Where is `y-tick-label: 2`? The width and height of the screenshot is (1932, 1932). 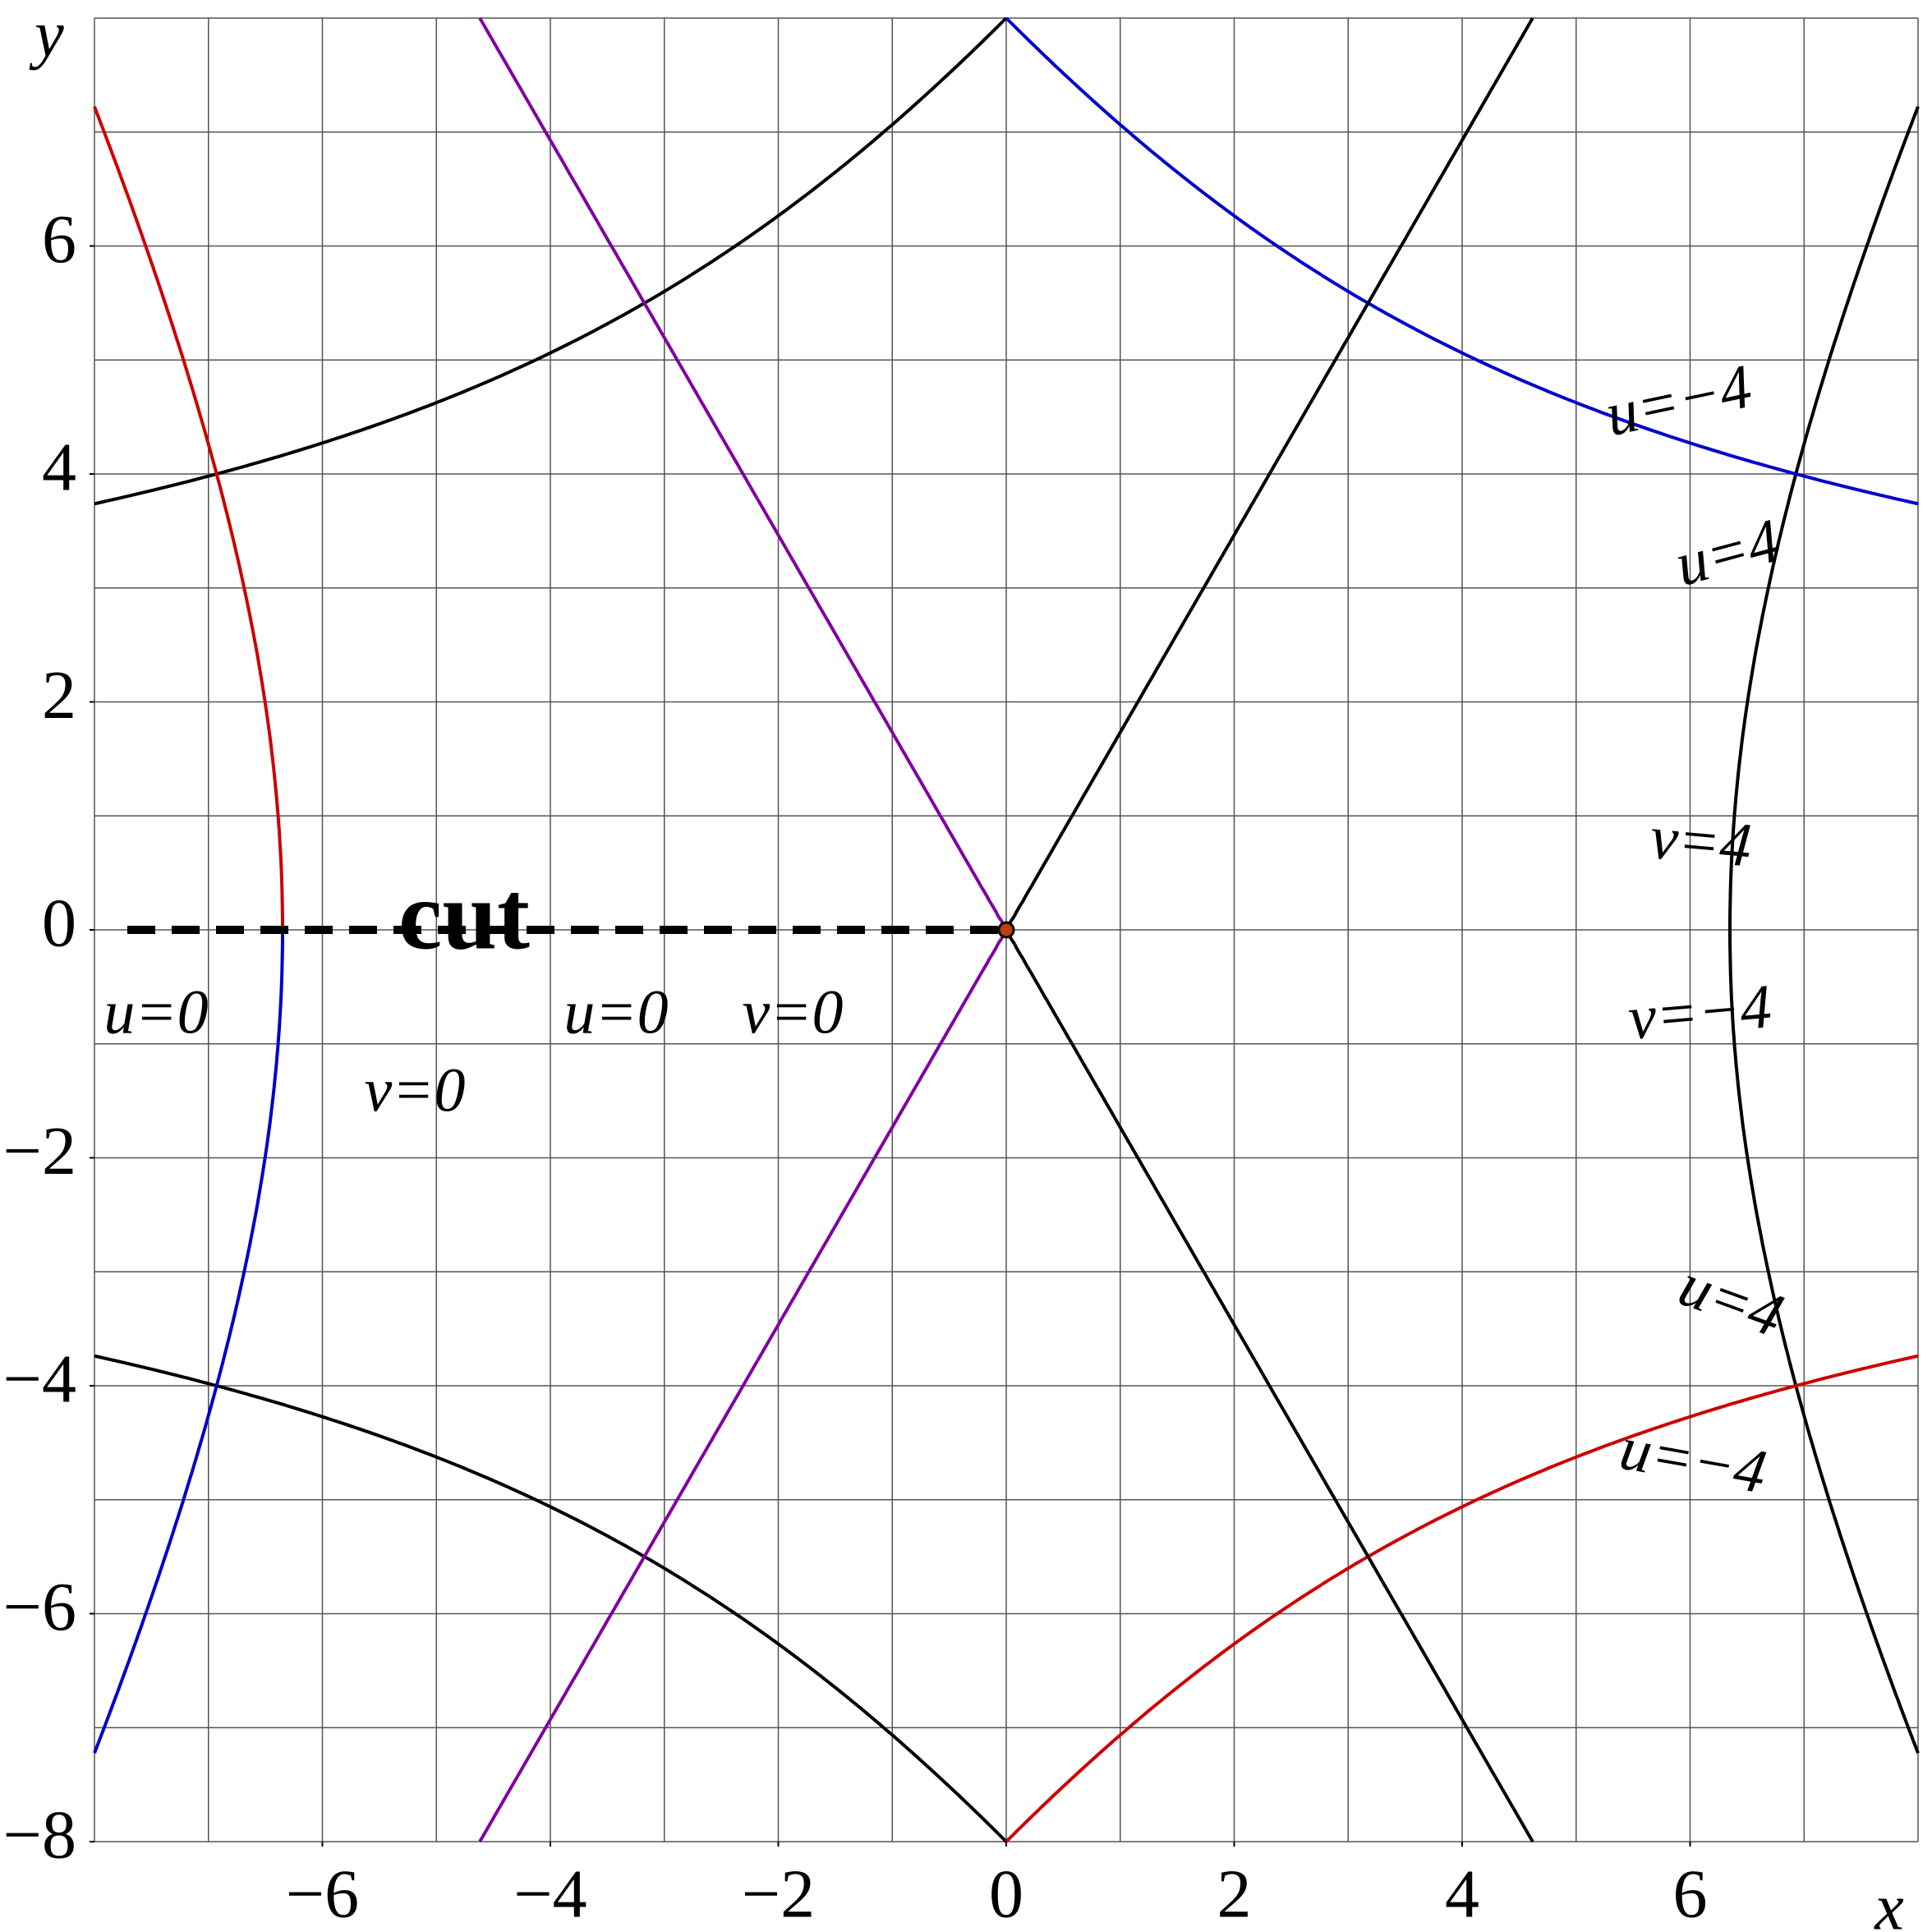
y-tick-label: 2 is located at coordinates (59, 695).